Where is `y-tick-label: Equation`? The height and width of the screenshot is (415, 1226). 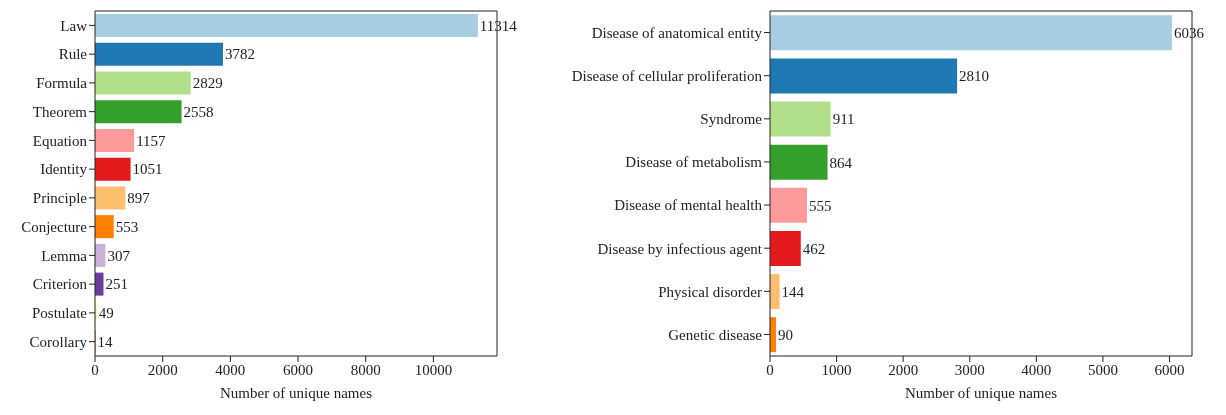 y-tick-label: Equation is located at coordinates (60, 140).